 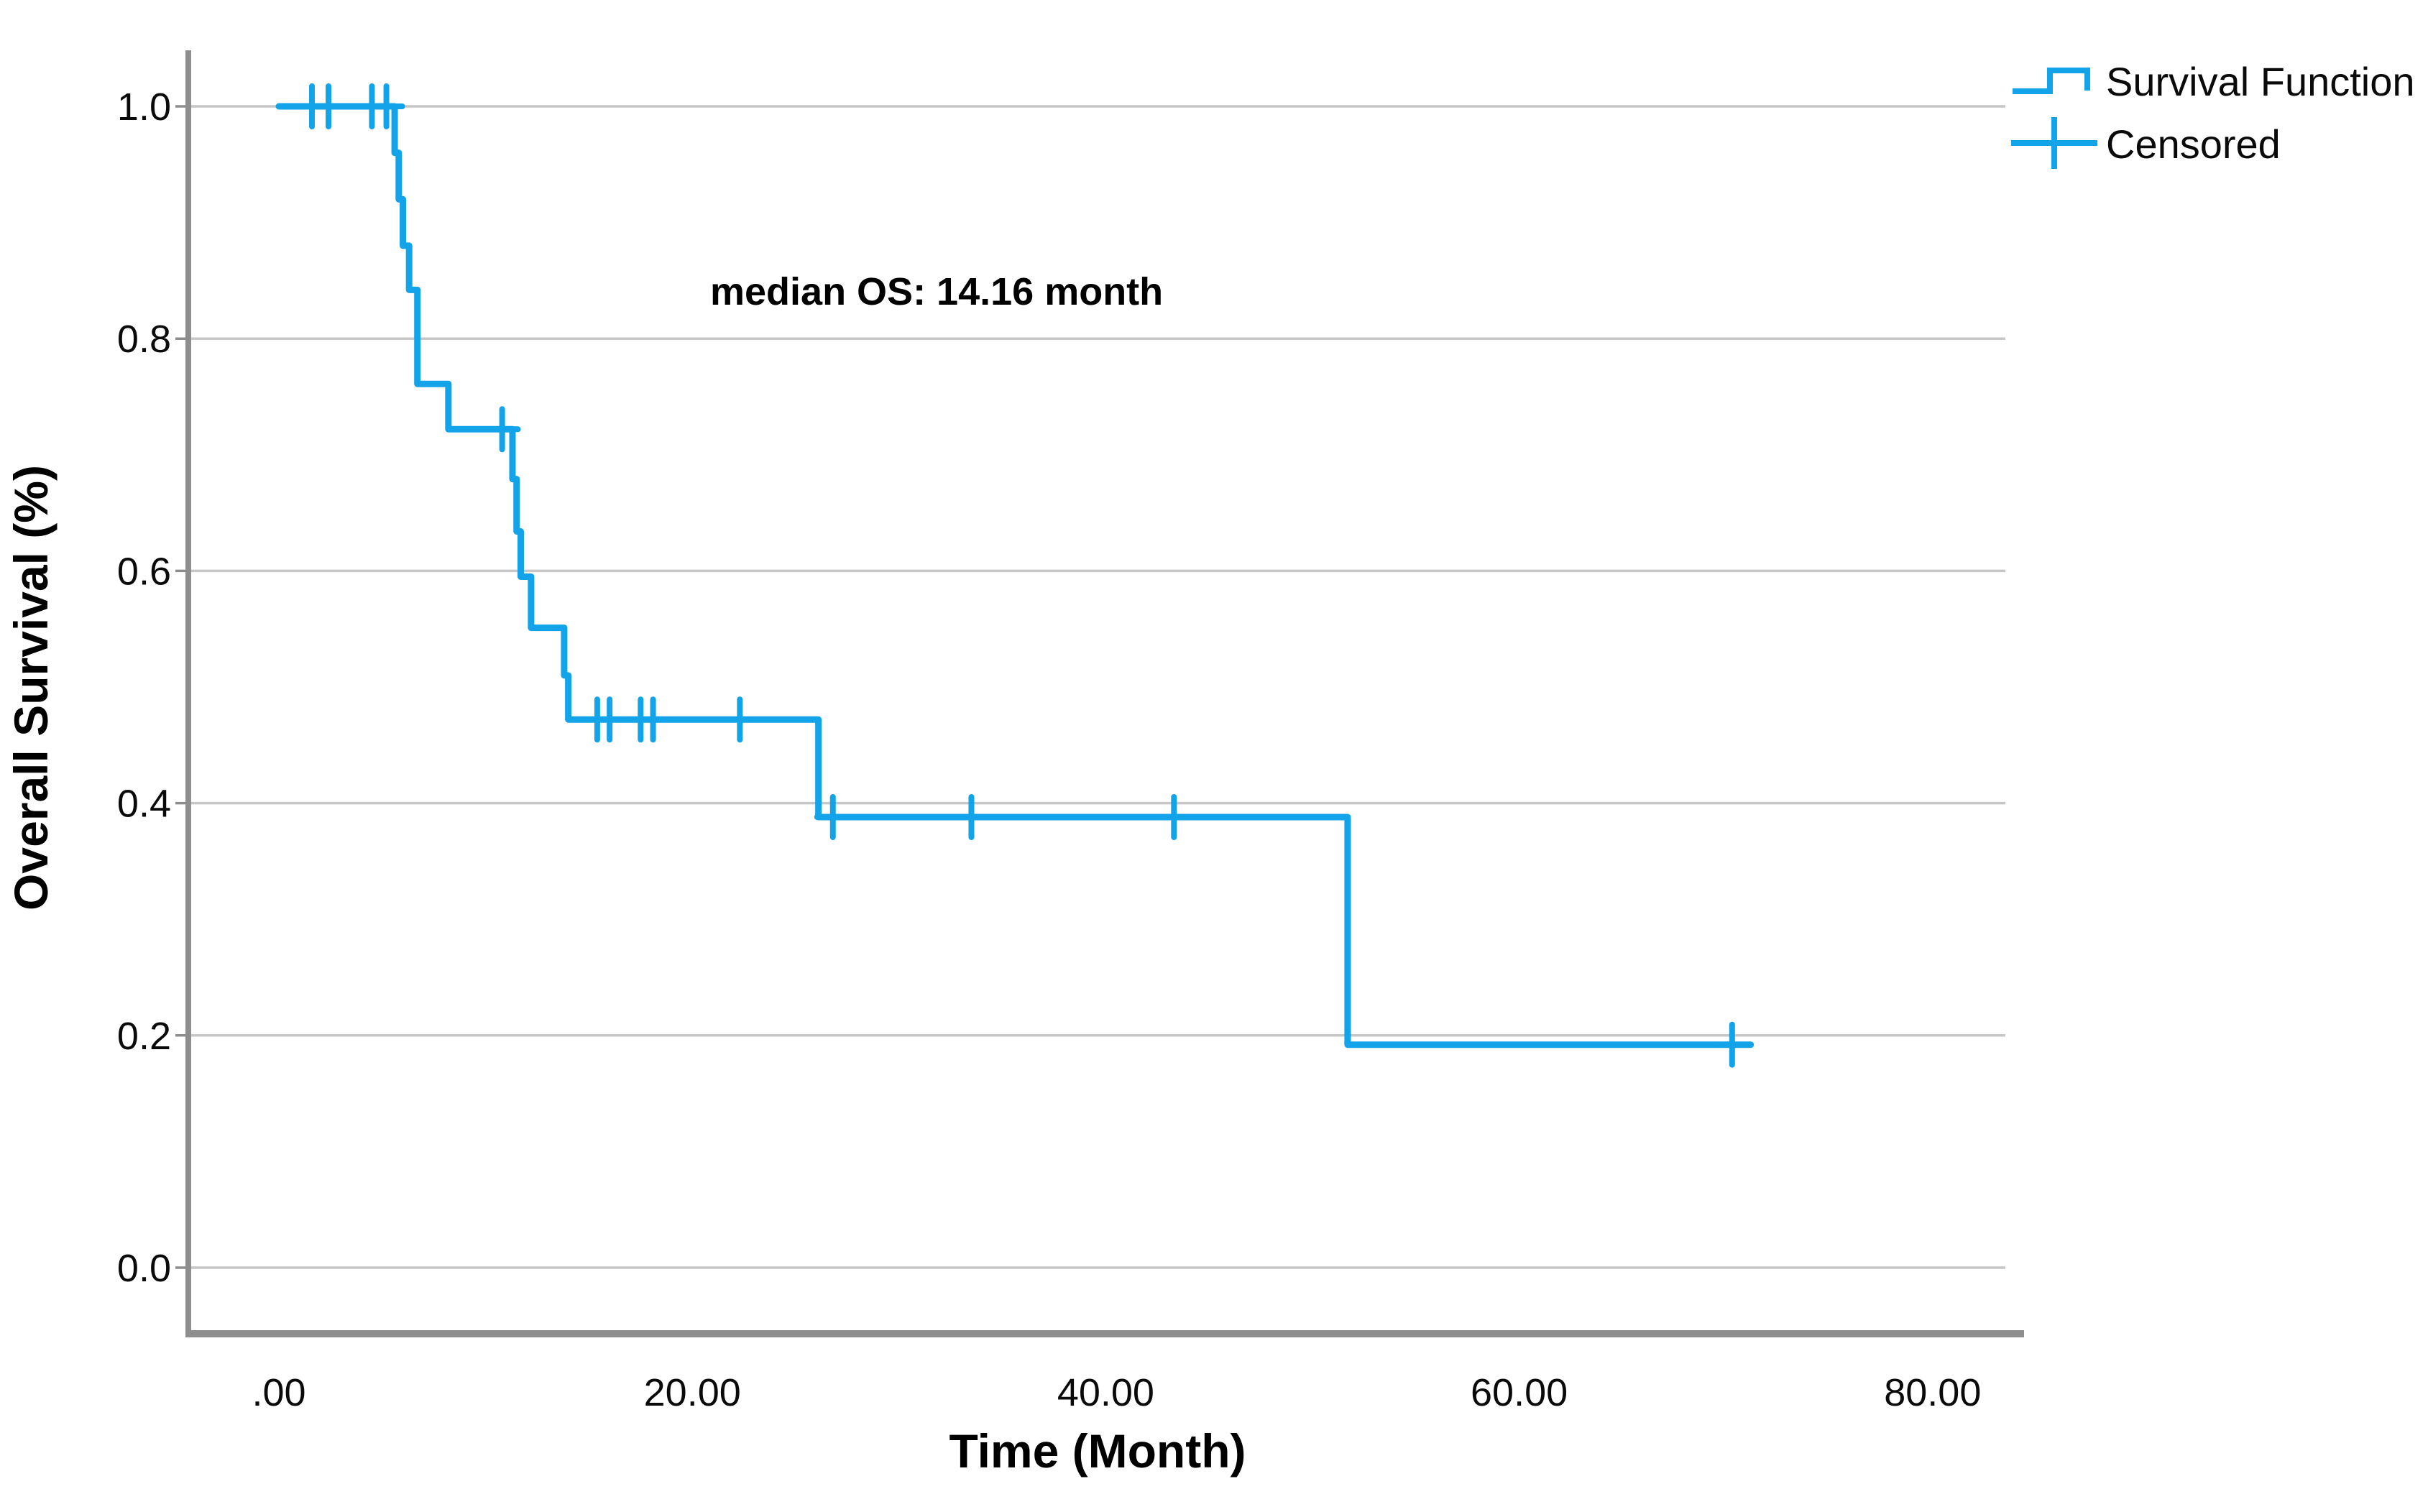 What do you see at coordinates (2213, 114) in the screenshot?
I see `legend: Survival Function Censored` at bounding box center [2213, 114].